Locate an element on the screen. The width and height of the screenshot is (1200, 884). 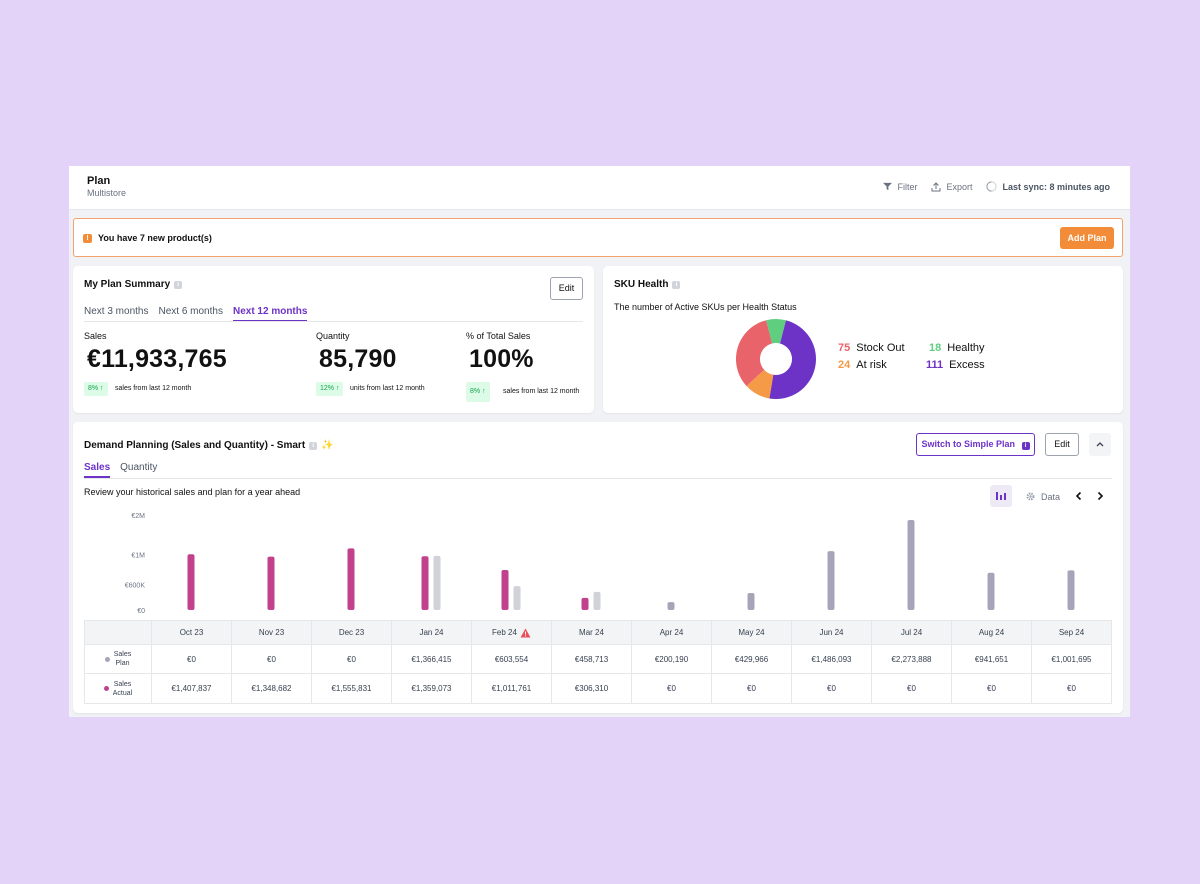
bar-sales-plan-history--jan-24 is located at coordinates (437, 582).